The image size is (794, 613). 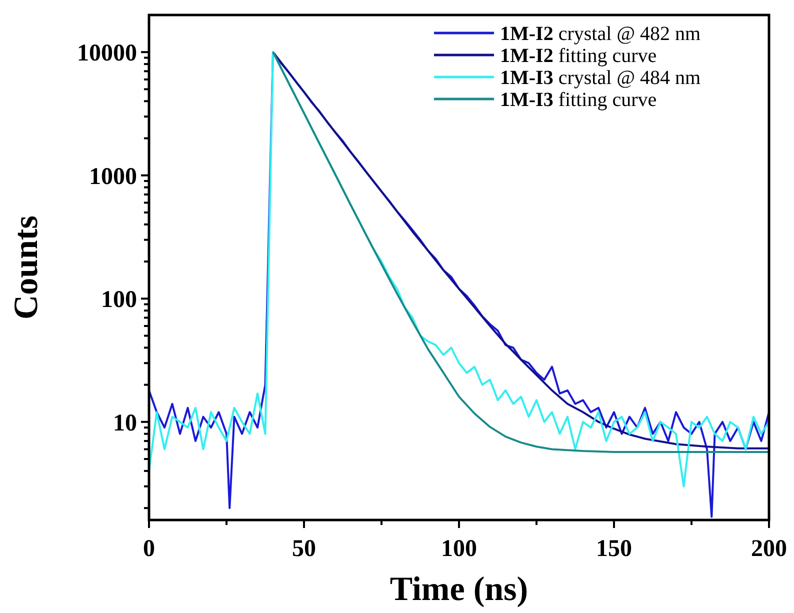 I want to click on legend-label: 1M-I2 crystal @ 482 nm, so click(x=601, y=34).